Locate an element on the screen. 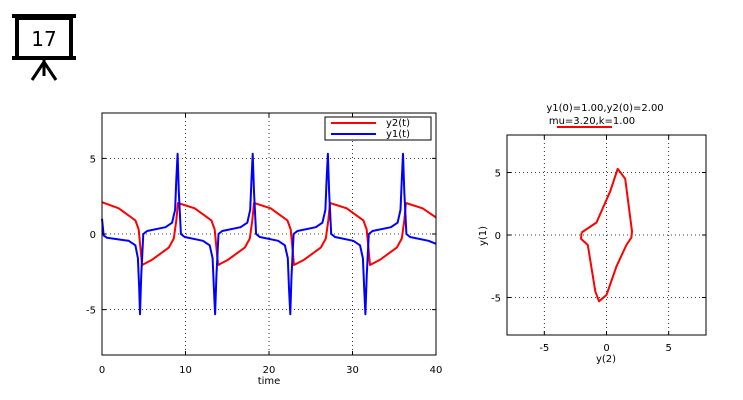  left-x-tick-label: 0 is located at coordinates (102, 370).